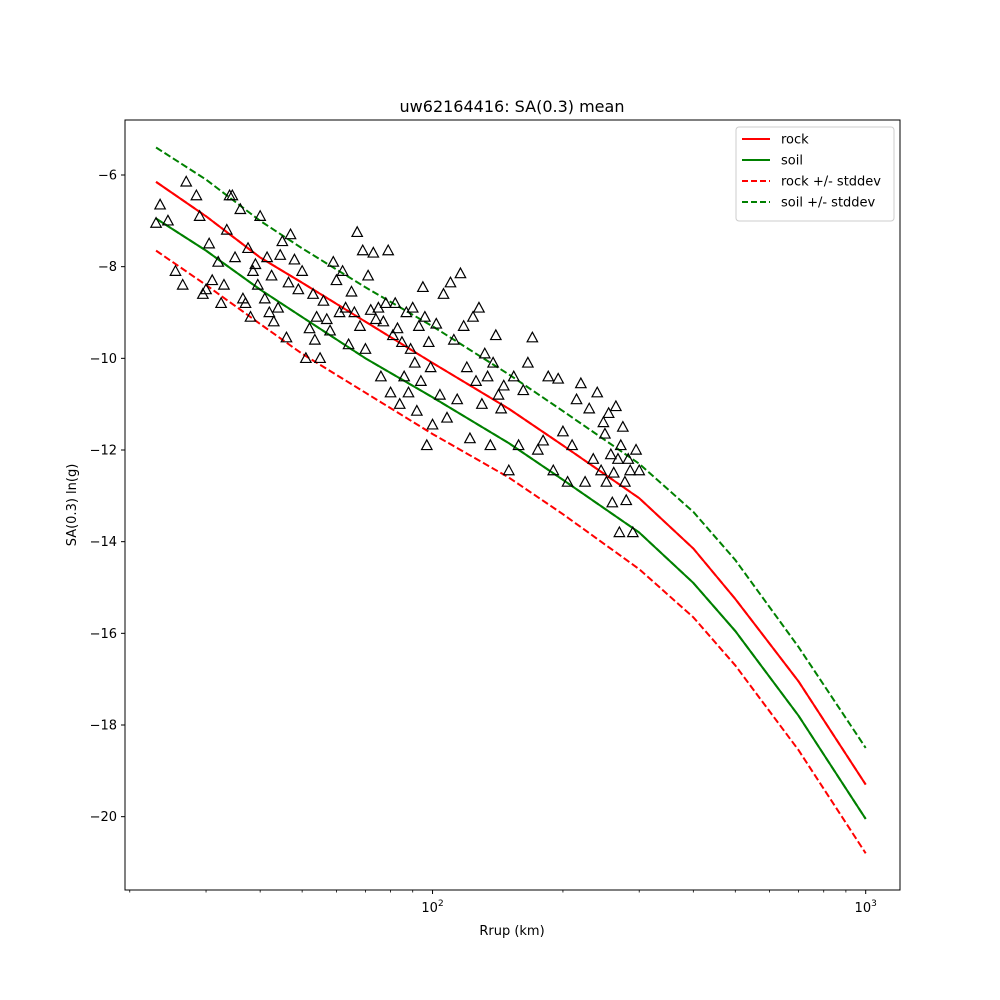 This screenshot has width=1000, height=1000. I want to click on y-axis-label: SA(0.3) ln(g), so click(72, 505).